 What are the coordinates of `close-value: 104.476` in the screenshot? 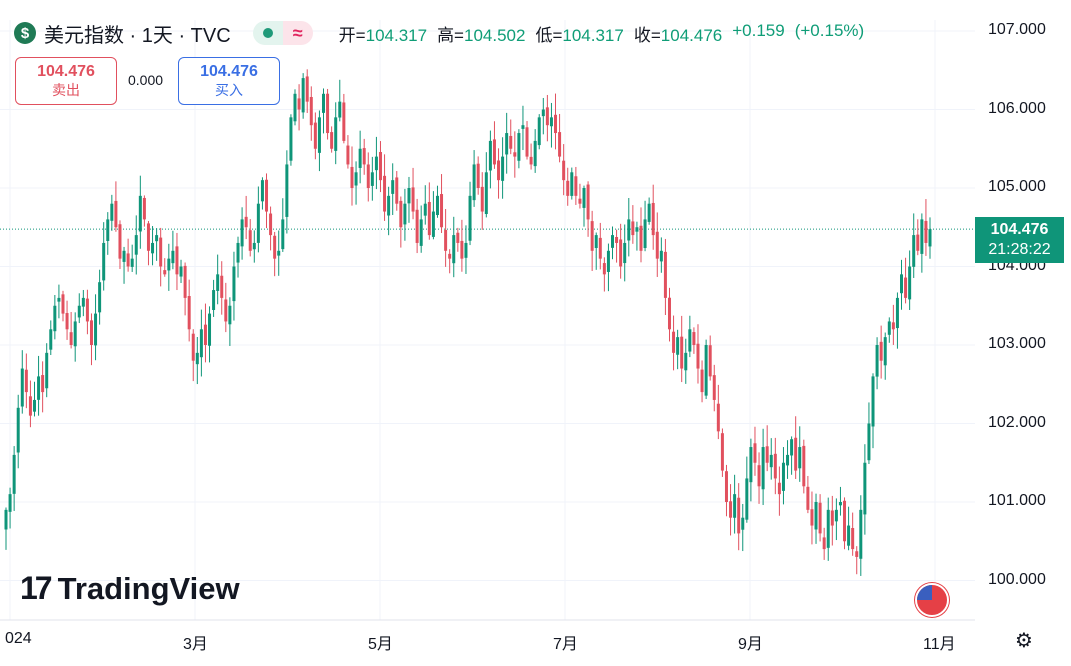 It's located at (691, 35).